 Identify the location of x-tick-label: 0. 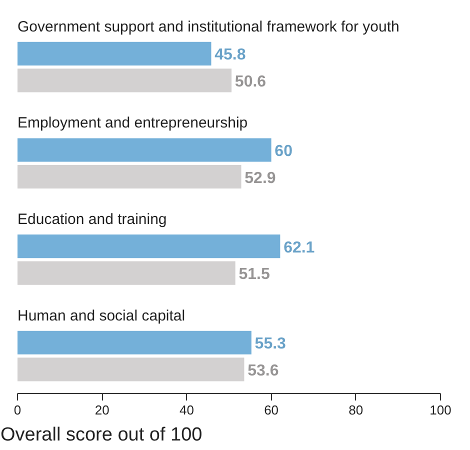
(18, 410).